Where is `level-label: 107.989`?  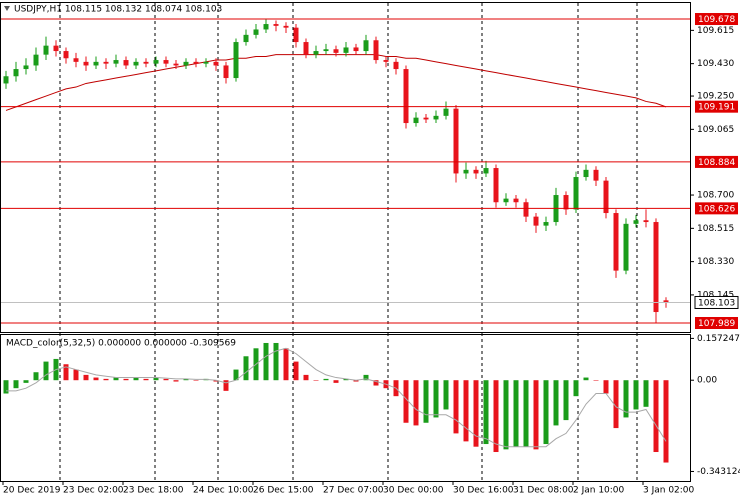
level-label: 107.989 is located at coordinates (716, 324).